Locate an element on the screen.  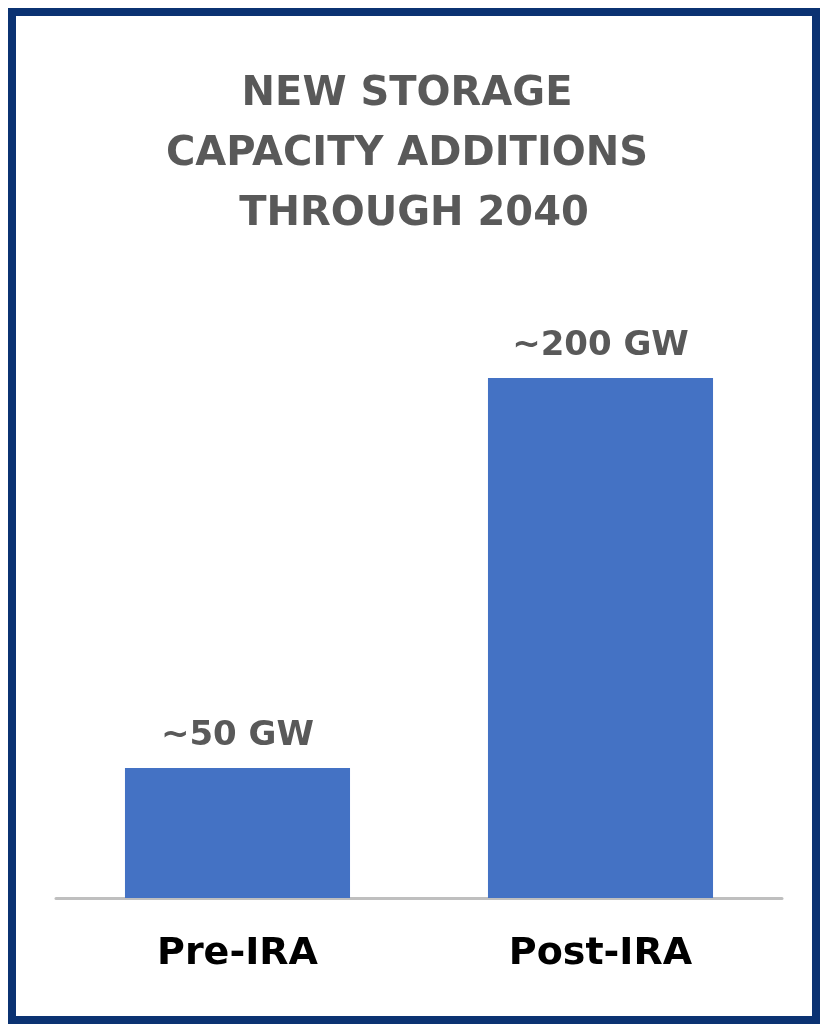
data-label: ~200 GW is located at coordinates (600, 343).